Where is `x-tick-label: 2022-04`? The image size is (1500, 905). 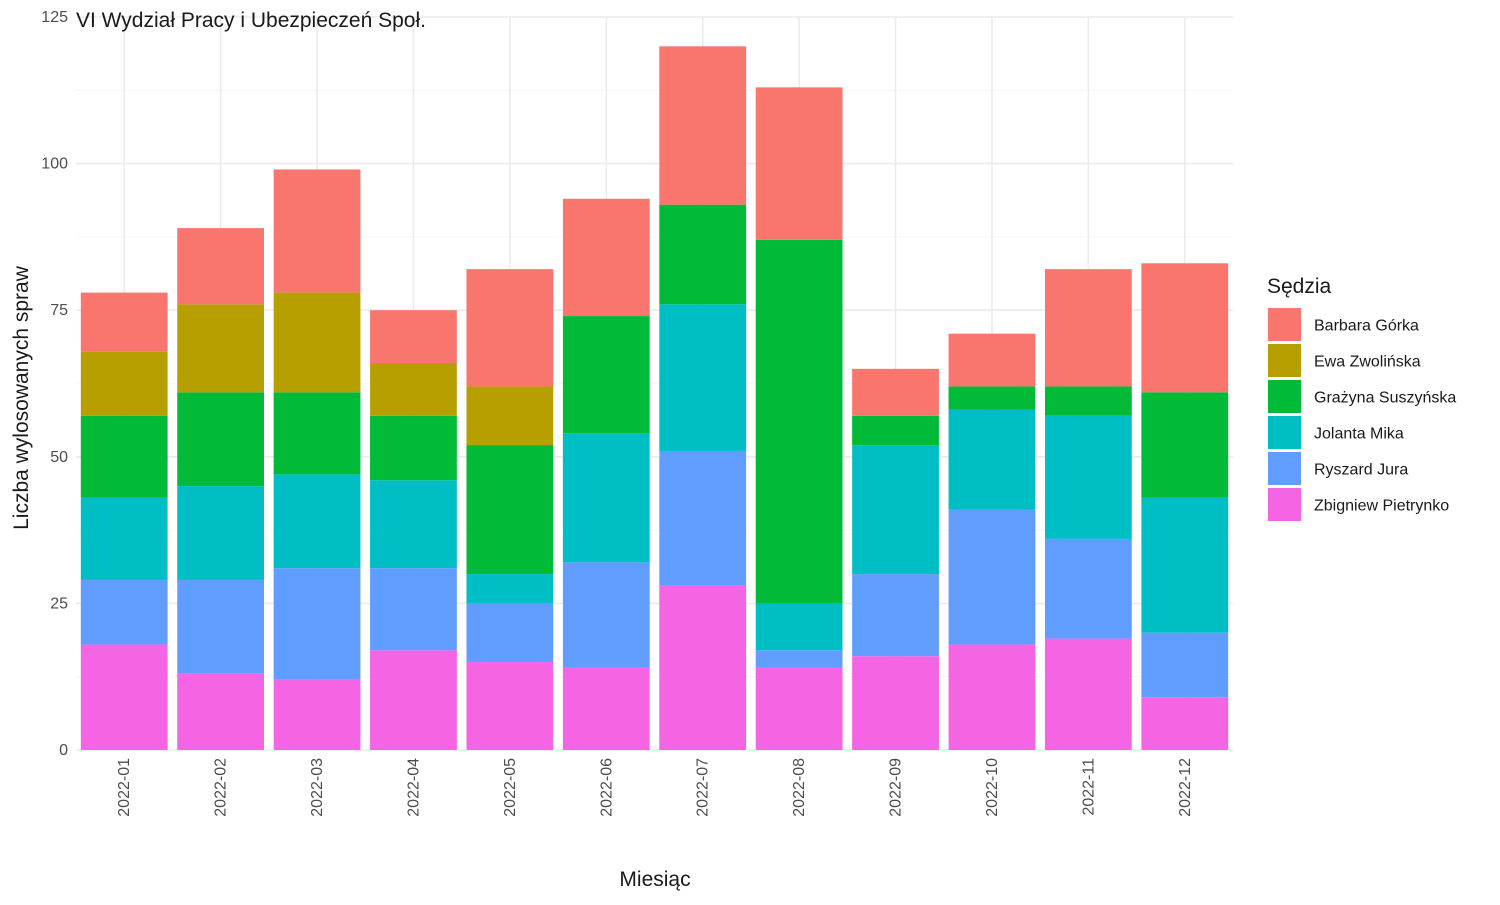
x-tick-label: 2022-04 is located at coordinates (413, 787).